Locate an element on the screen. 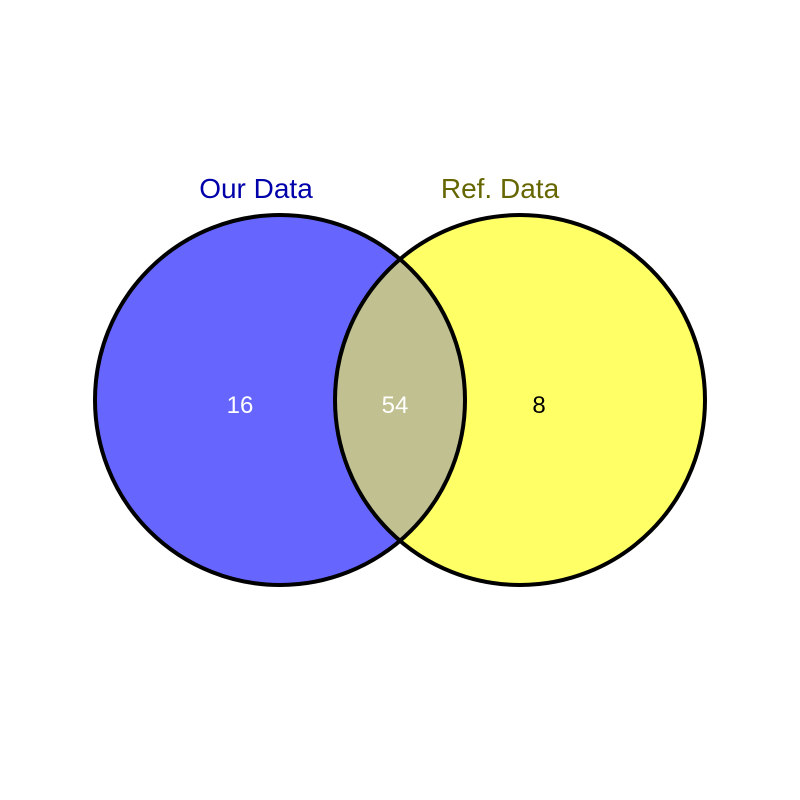 Image resolution: width=800 pixels, height=800 pixels. ref-data-only-count: 8 is located at coordinates (538, 405).